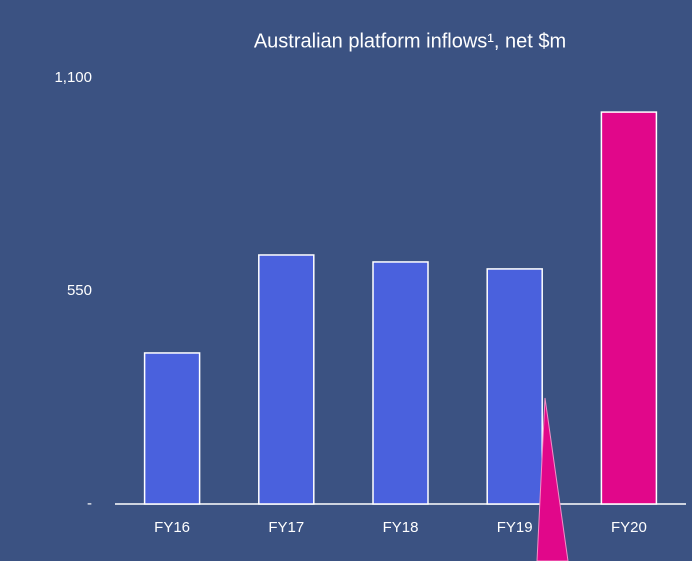  Describe the element at coordinates (552, 479) in the screenshot. I see `pointer-wedge` at that location.